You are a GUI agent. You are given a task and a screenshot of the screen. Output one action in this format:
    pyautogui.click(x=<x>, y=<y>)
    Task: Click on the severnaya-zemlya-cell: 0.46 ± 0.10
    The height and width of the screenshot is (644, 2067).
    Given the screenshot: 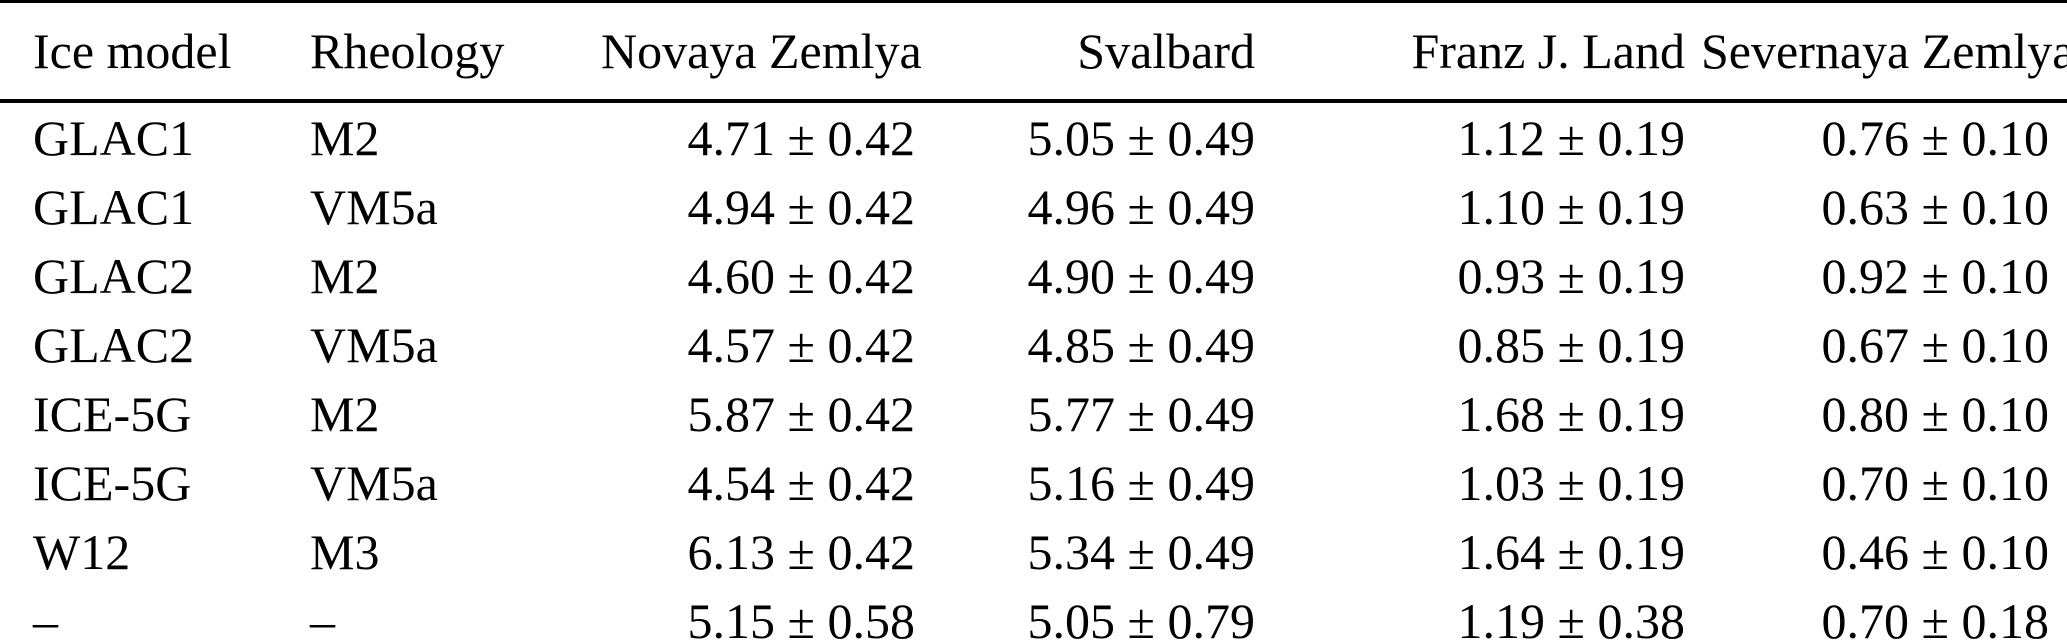 What is the action you would take?
    pyautogui.click(x=1935, y=551)
    